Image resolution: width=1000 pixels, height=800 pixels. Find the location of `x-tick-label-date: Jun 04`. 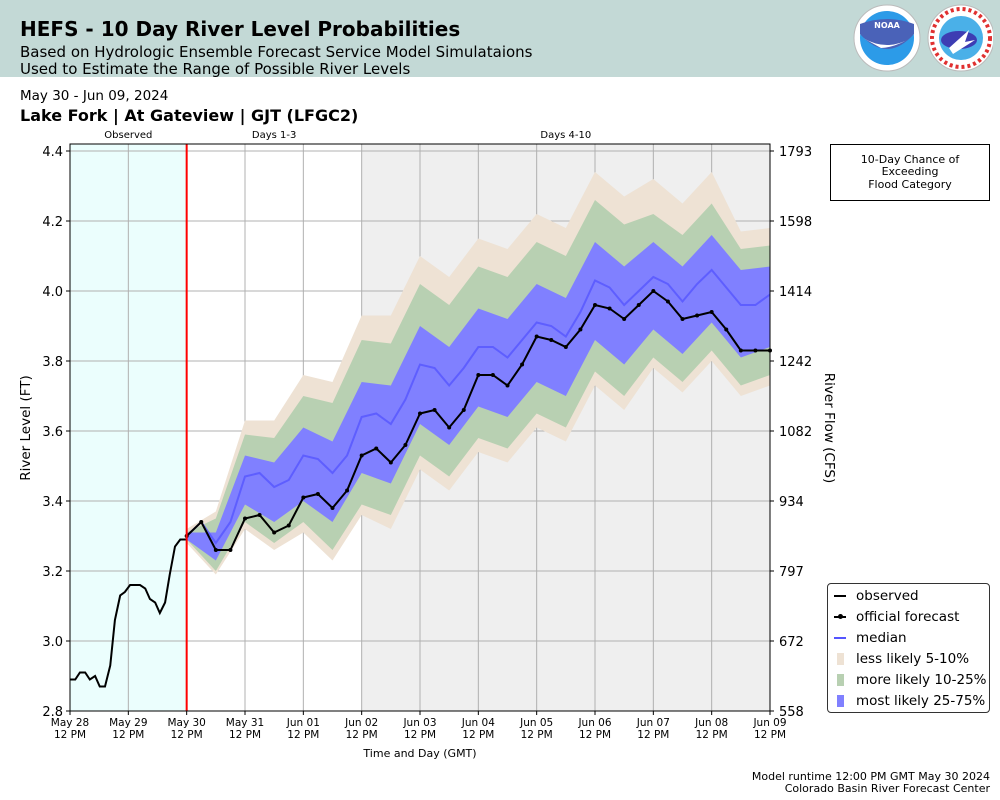

x-tick-label-date: Jun 04 is located at coordinates (478, 723).